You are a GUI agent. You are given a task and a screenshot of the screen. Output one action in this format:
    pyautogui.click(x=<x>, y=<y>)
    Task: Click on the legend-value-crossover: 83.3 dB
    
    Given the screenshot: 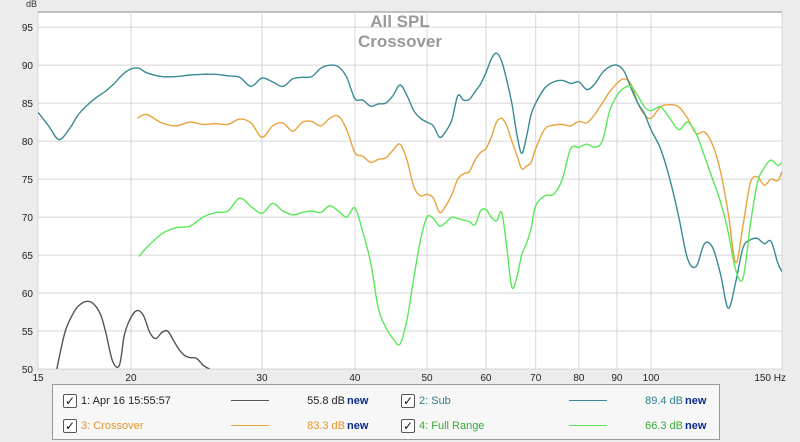 What is the action you would take?
    pyautogui.click(x=326, y=426)
    